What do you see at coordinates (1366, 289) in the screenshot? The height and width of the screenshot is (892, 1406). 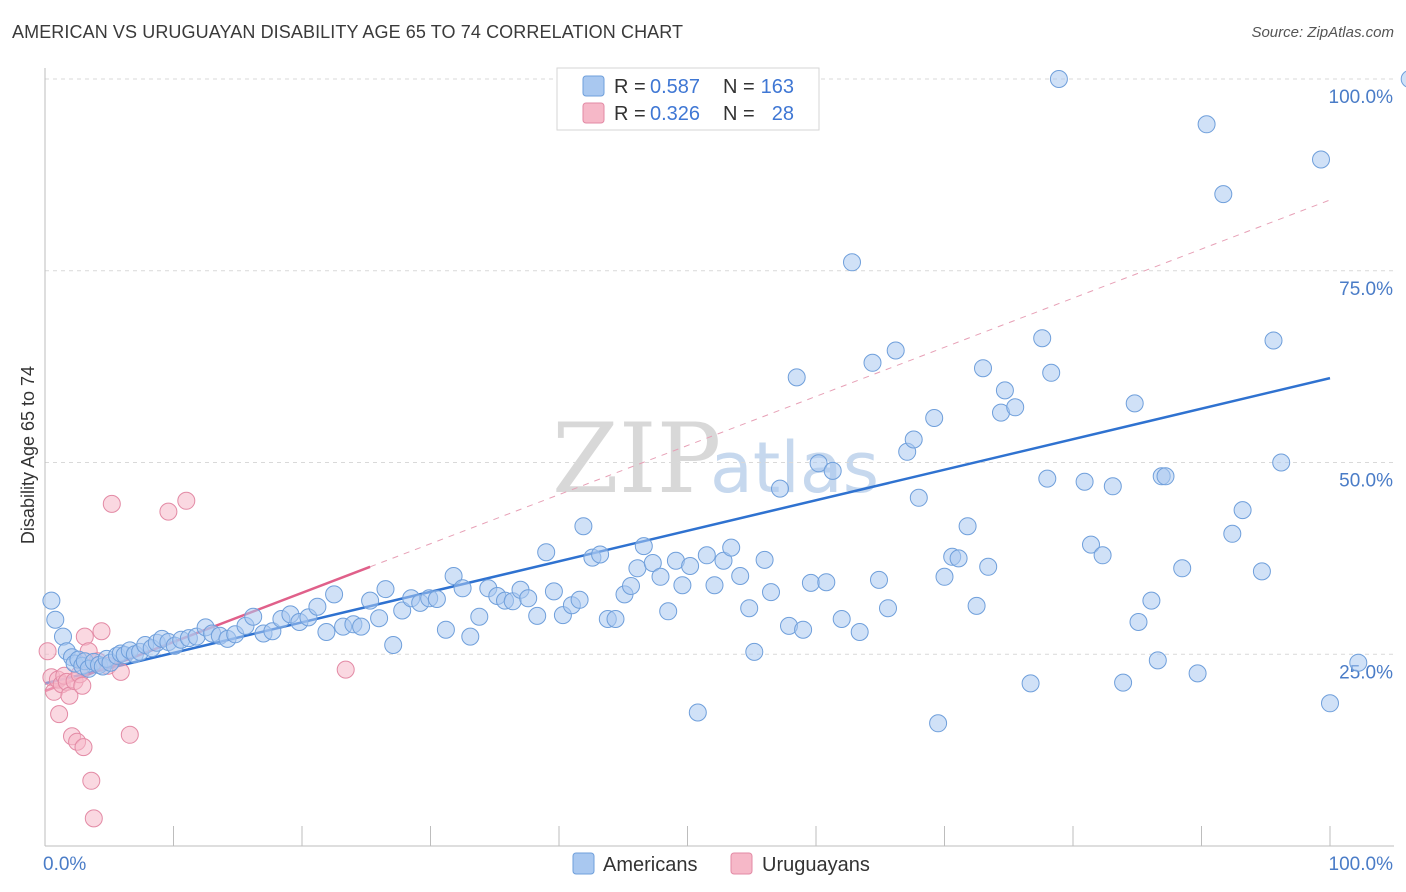 I see `y-tick-label: 75.0%` at bounding box center [1366, 289].